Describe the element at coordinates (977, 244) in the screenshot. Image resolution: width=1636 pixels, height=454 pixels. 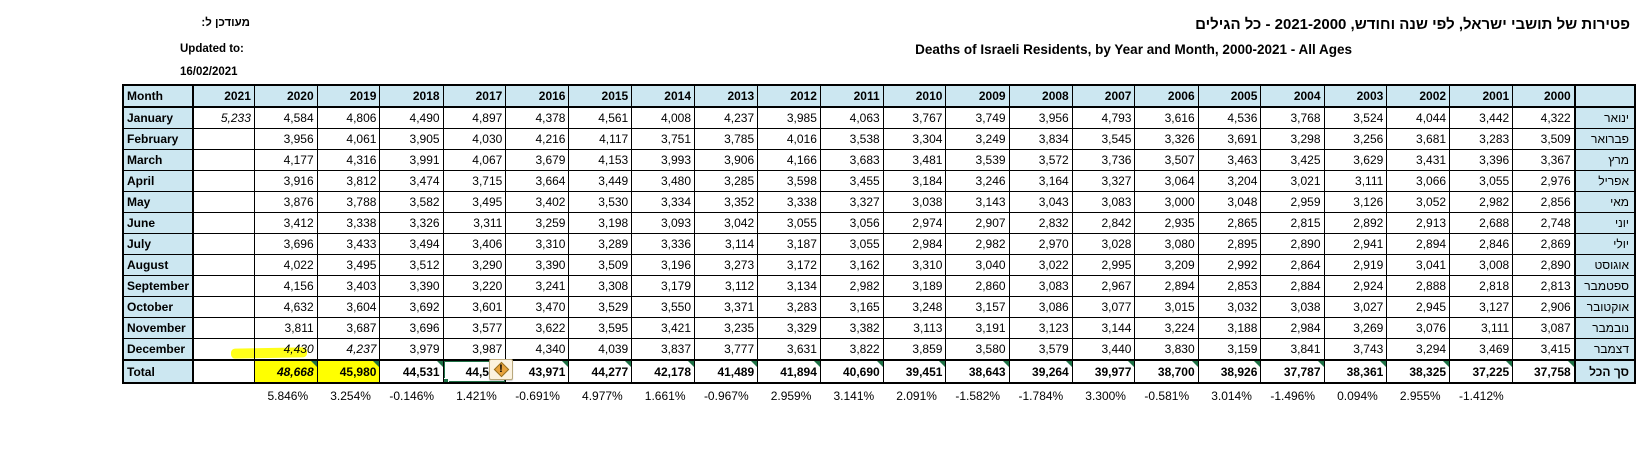
I see `cell-july-2009: 2,982` at that location.